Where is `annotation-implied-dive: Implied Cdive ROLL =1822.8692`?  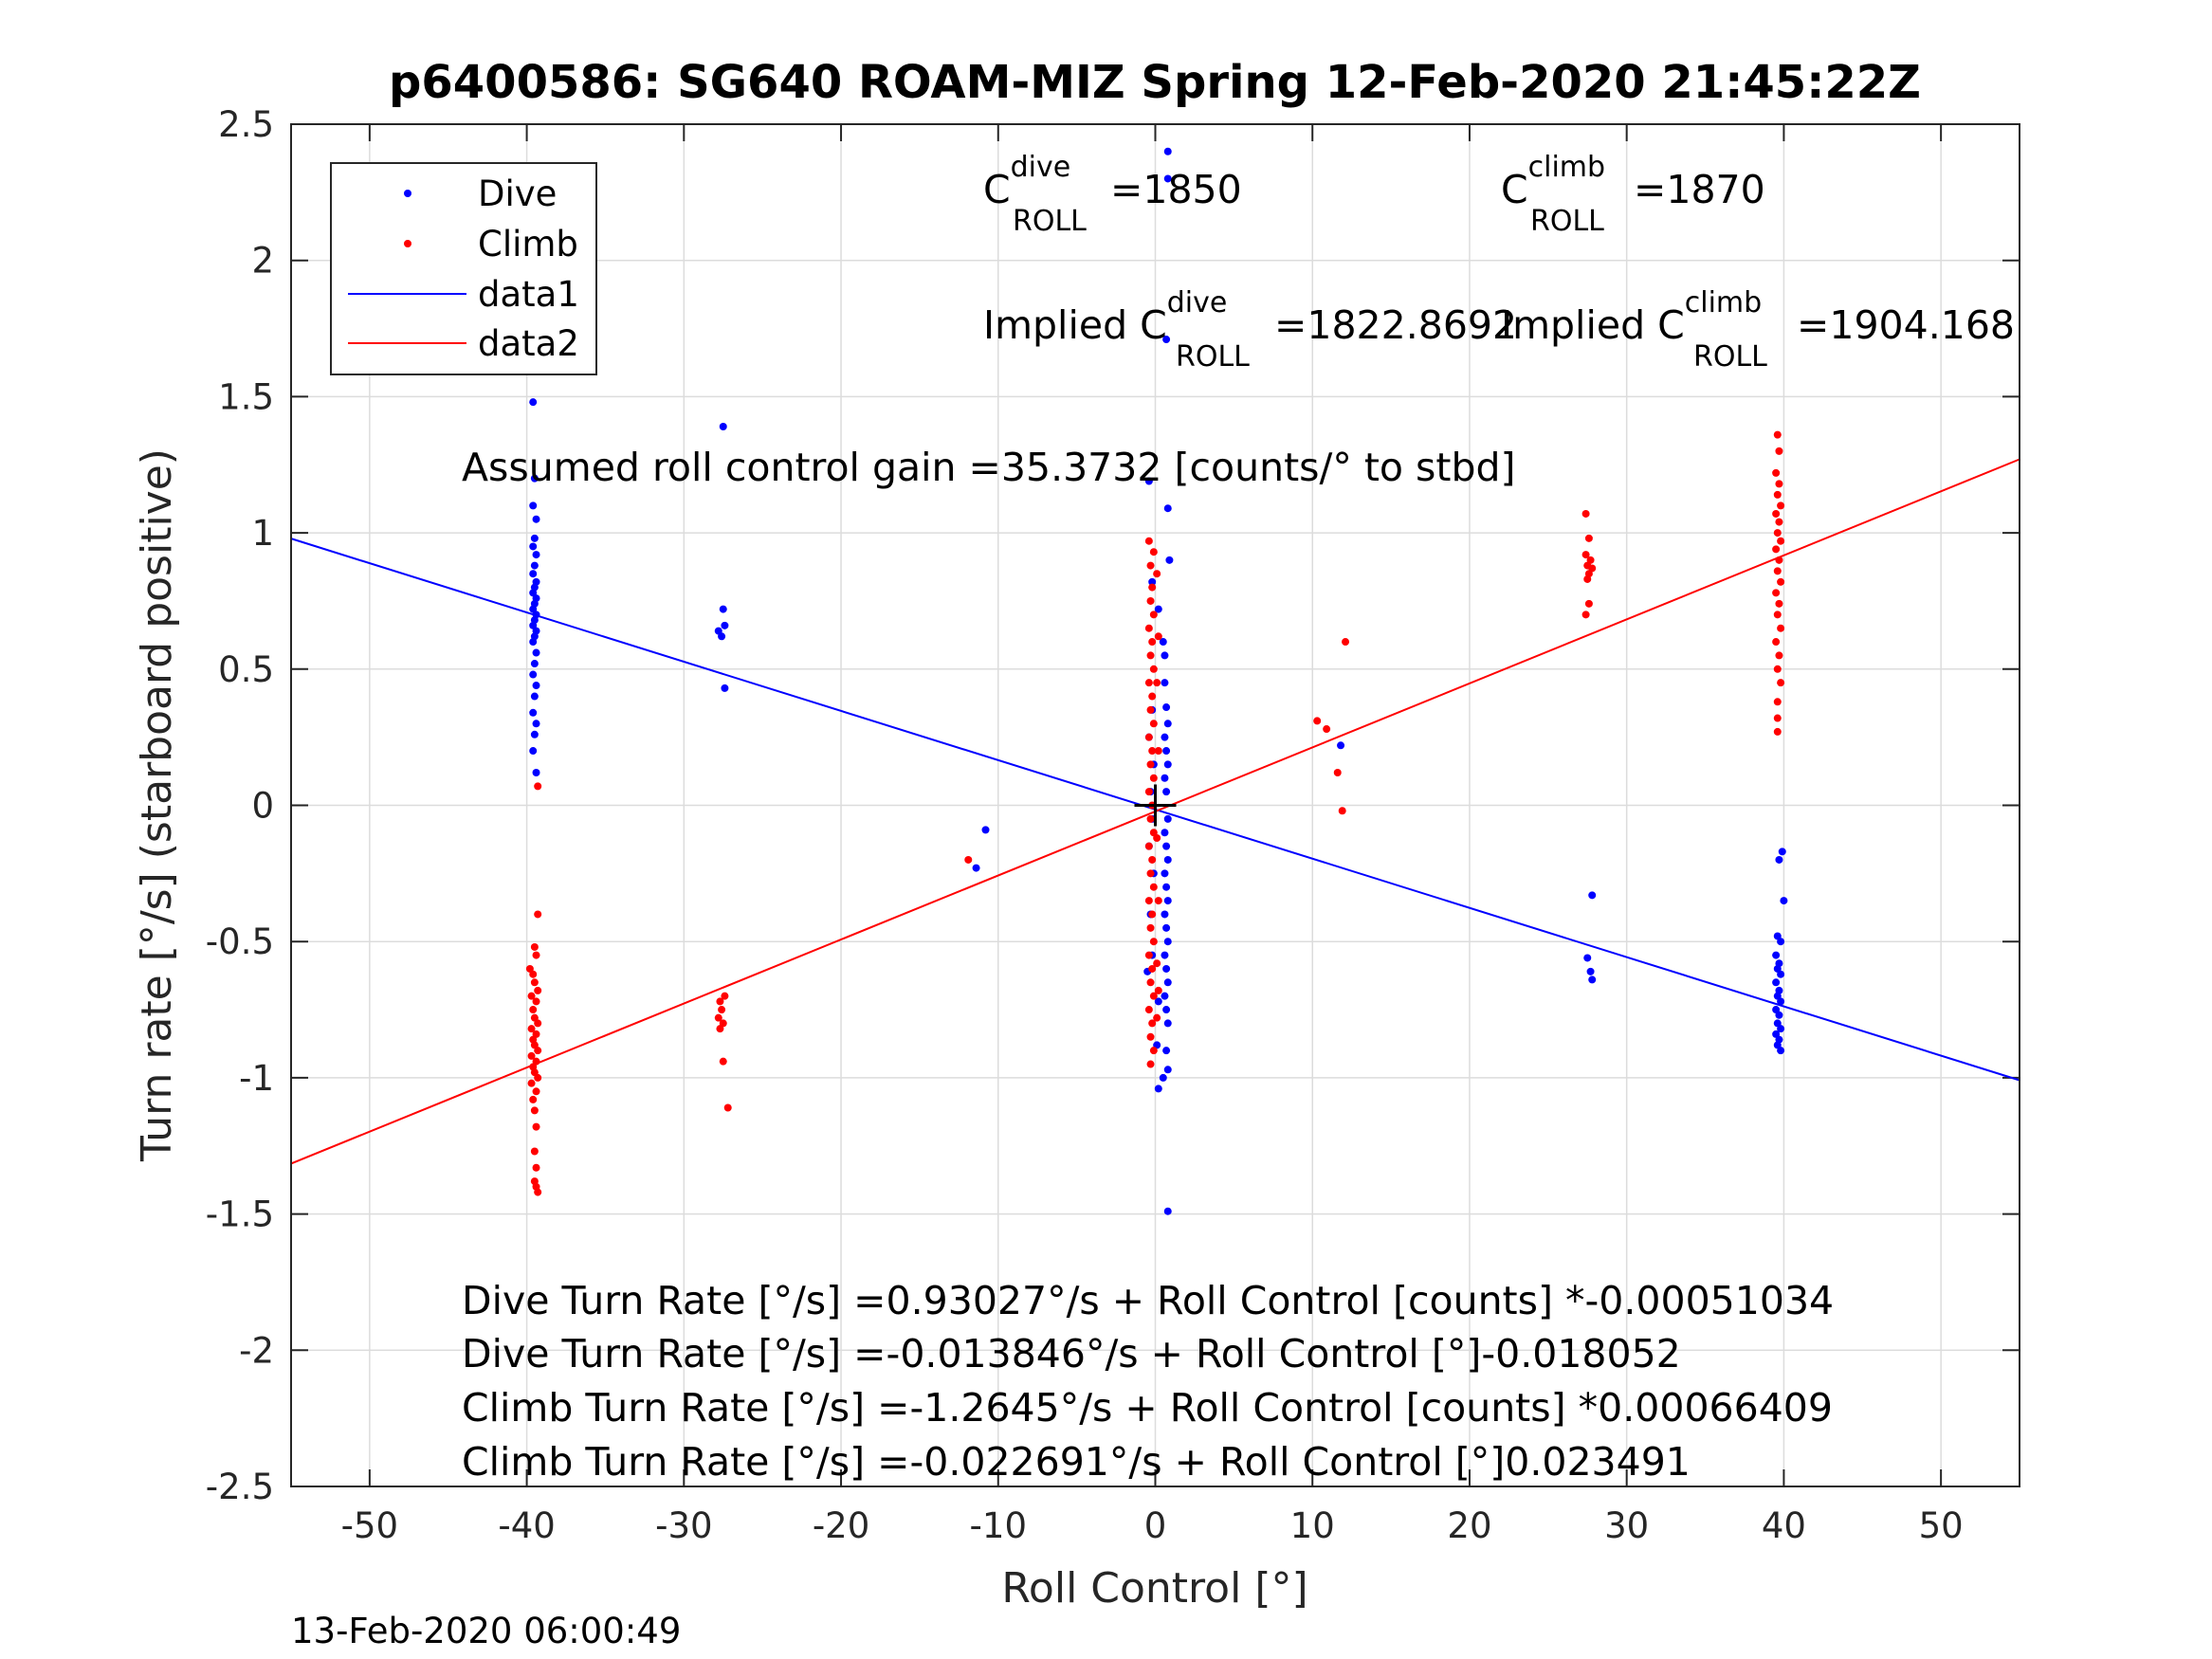
annotation-implied-dive: Implied Cdive ROLL =1822.8692 is located at coordinates (1250, 330).